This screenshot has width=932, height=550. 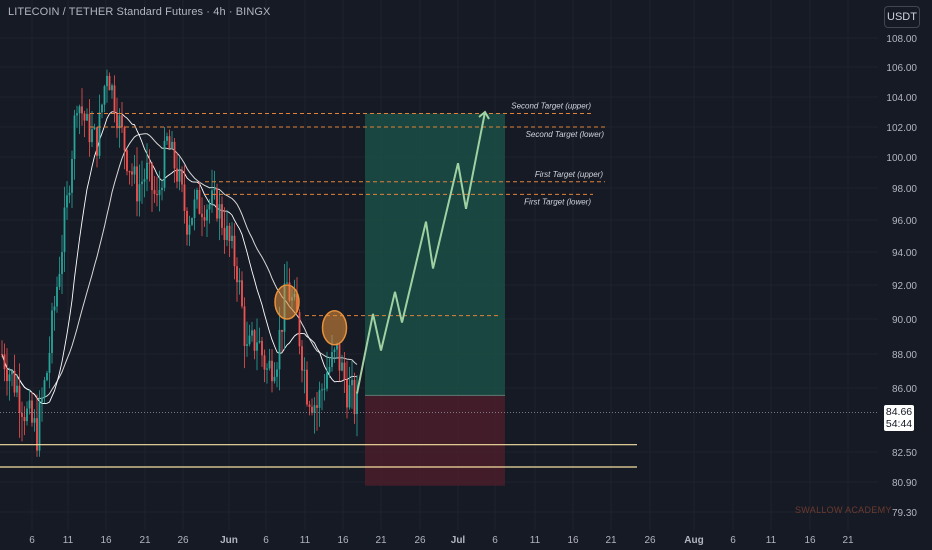 I want to click on currency-button: USDT, so click(x=902, y=17).